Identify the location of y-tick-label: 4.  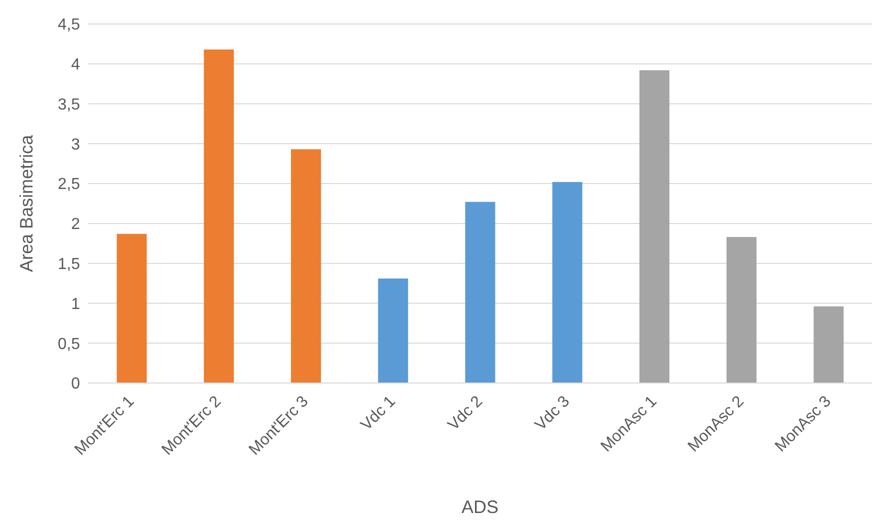
(75, 65).